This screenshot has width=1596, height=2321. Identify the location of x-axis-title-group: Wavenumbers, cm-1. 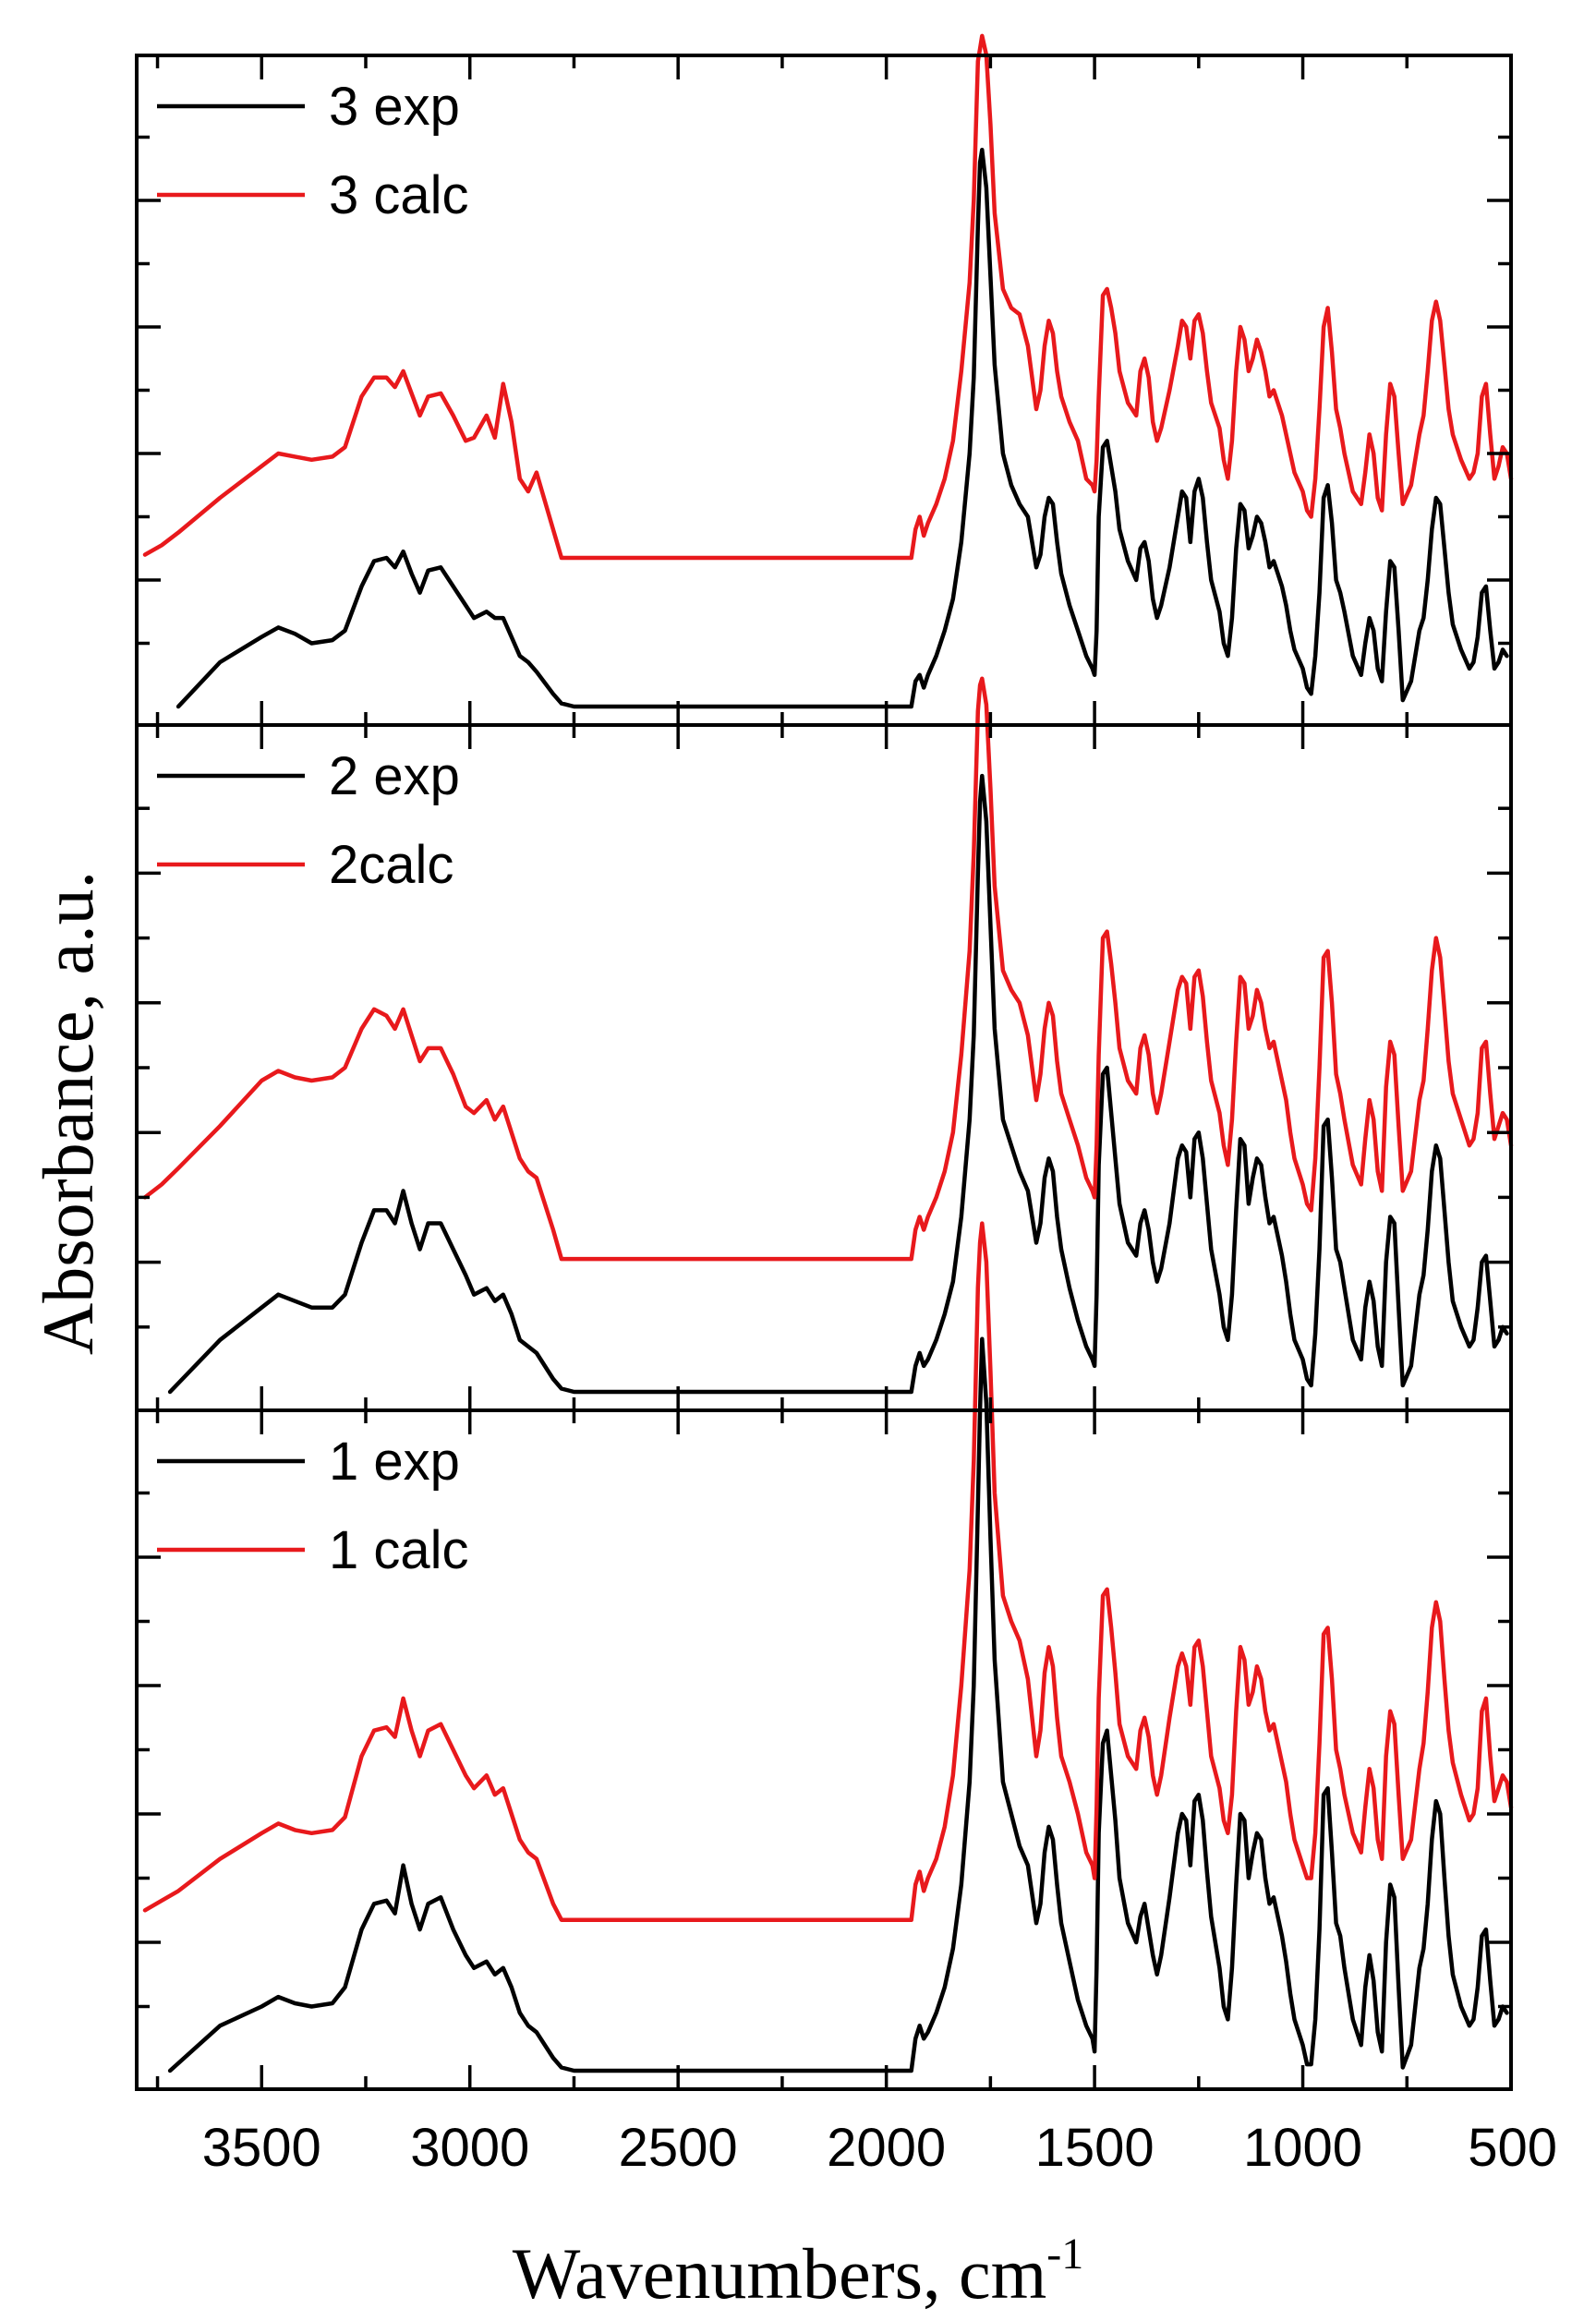
(798, 2272).